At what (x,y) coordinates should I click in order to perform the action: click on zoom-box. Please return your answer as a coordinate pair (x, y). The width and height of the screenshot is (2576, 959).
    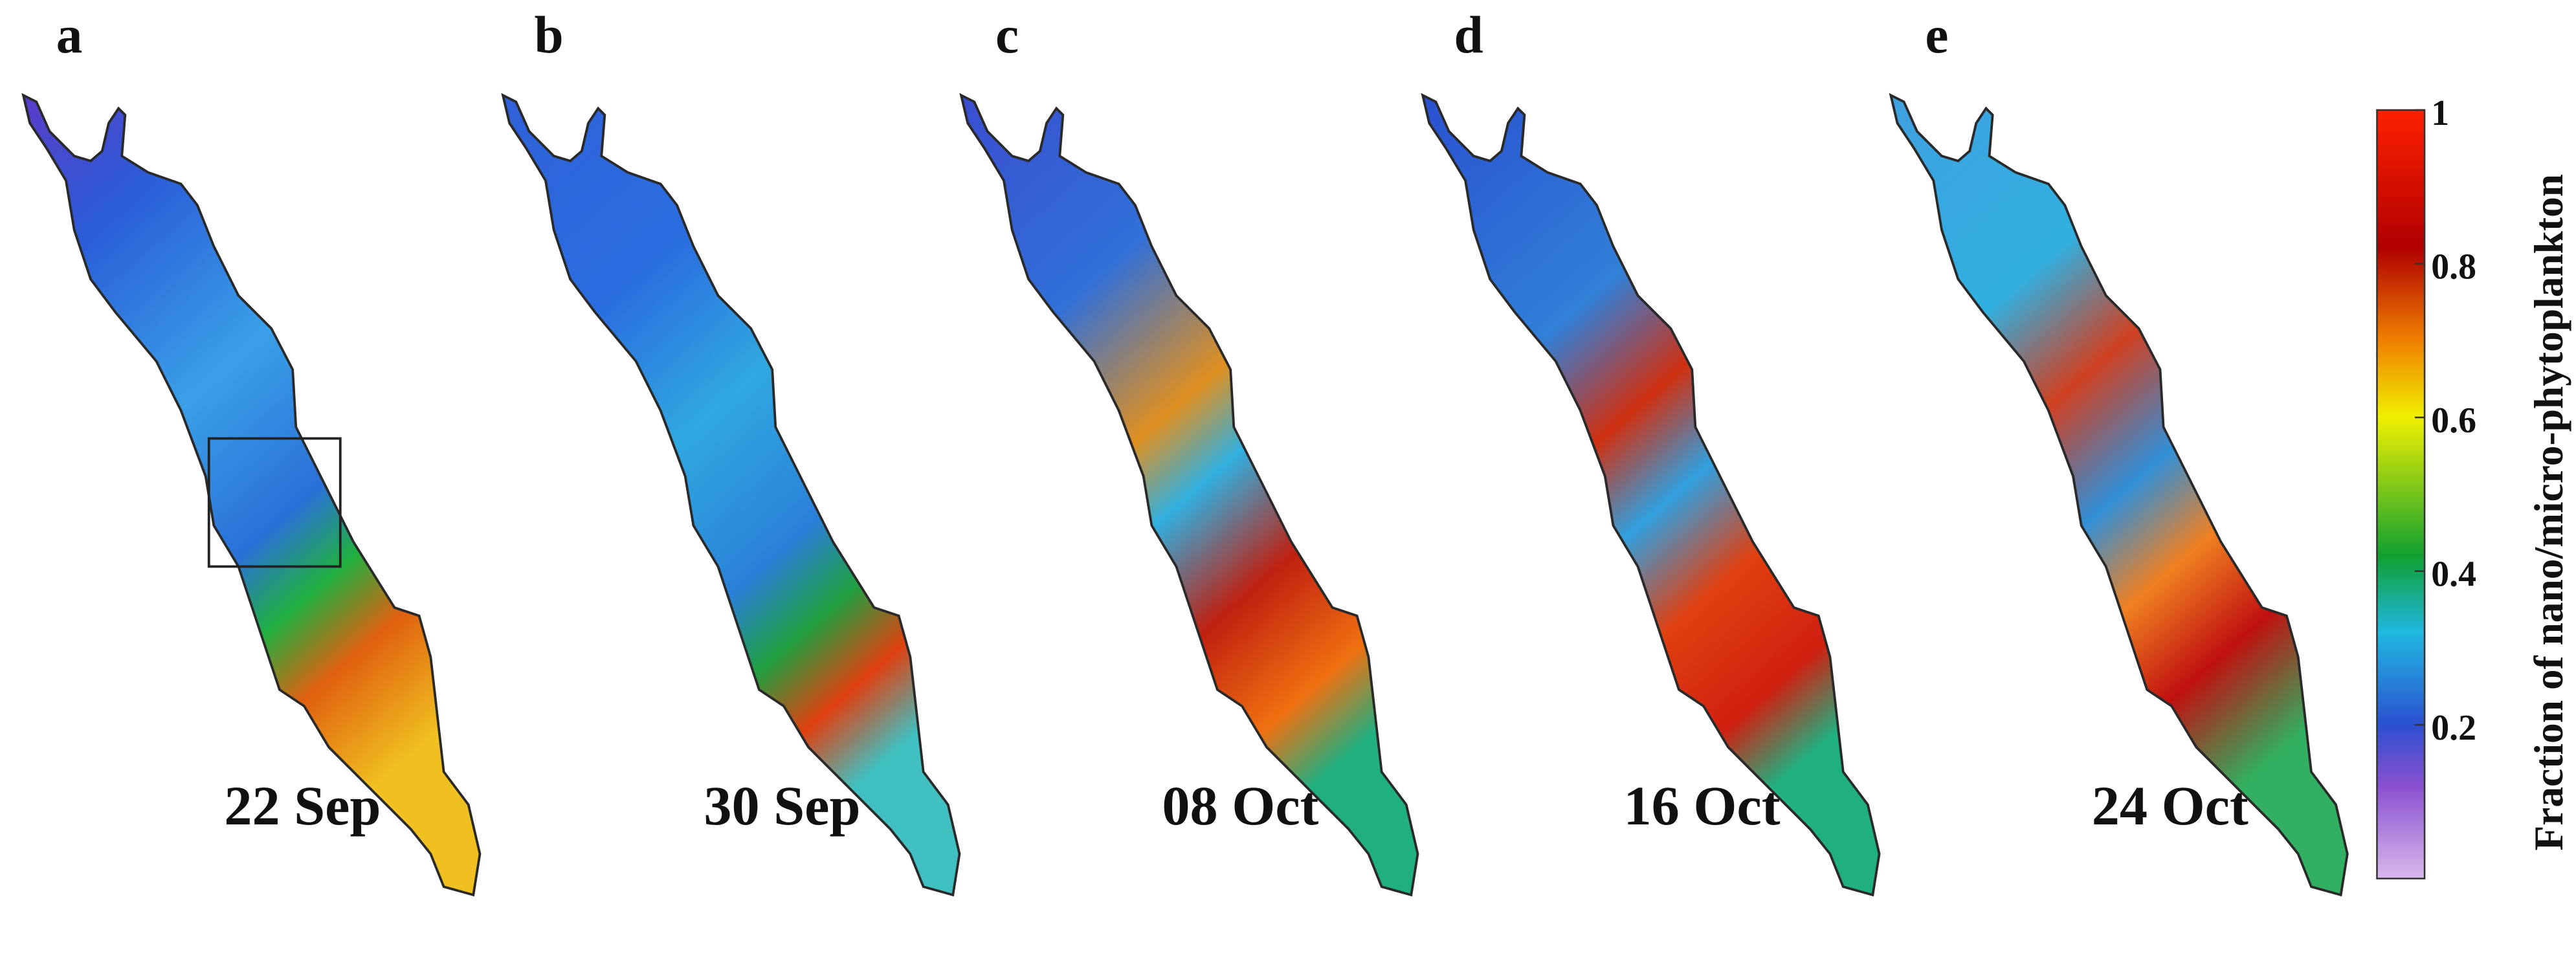
    Looking at the image, I should click on (274, 502).